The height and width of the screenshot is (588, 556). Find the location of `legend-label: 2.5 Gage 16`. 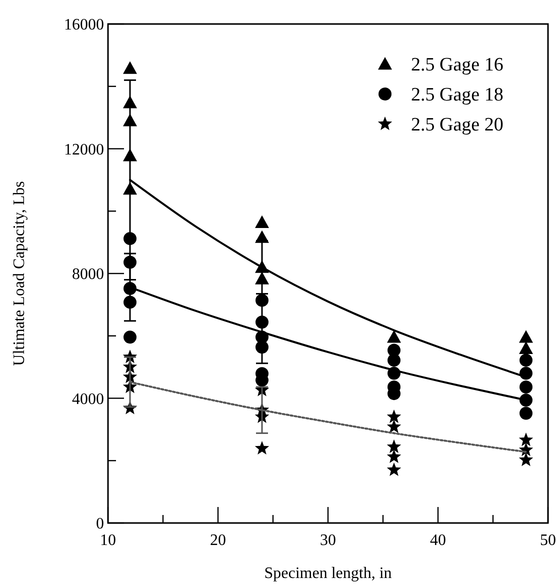

legend-label: 2.5 Gage 16 is located at coordinates (457, 65).